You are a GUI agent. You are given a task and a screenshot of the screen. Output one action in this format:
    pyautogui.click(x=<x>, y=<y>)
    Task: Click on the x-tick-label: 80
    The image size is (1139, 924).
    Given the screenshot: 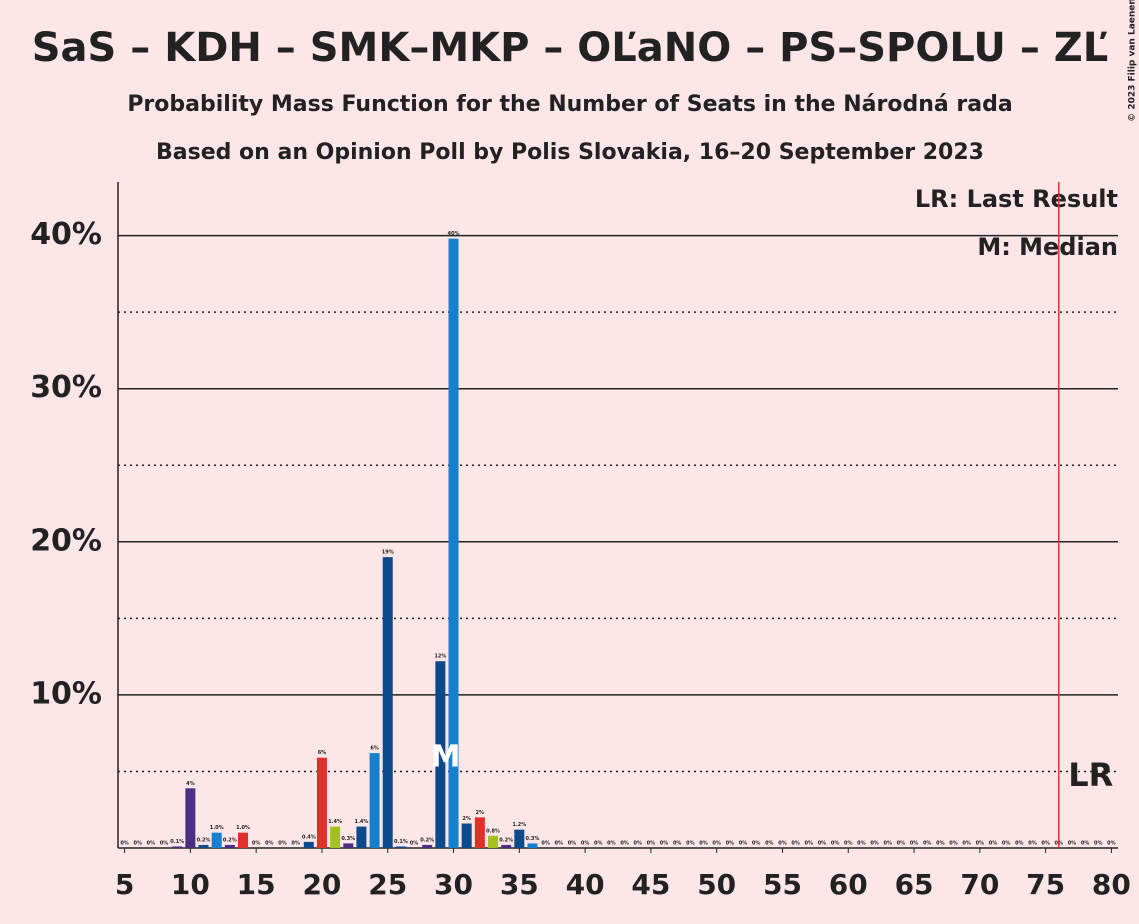 What is the action you would take?
    pyautogui.click(x=1111, y=884)
    